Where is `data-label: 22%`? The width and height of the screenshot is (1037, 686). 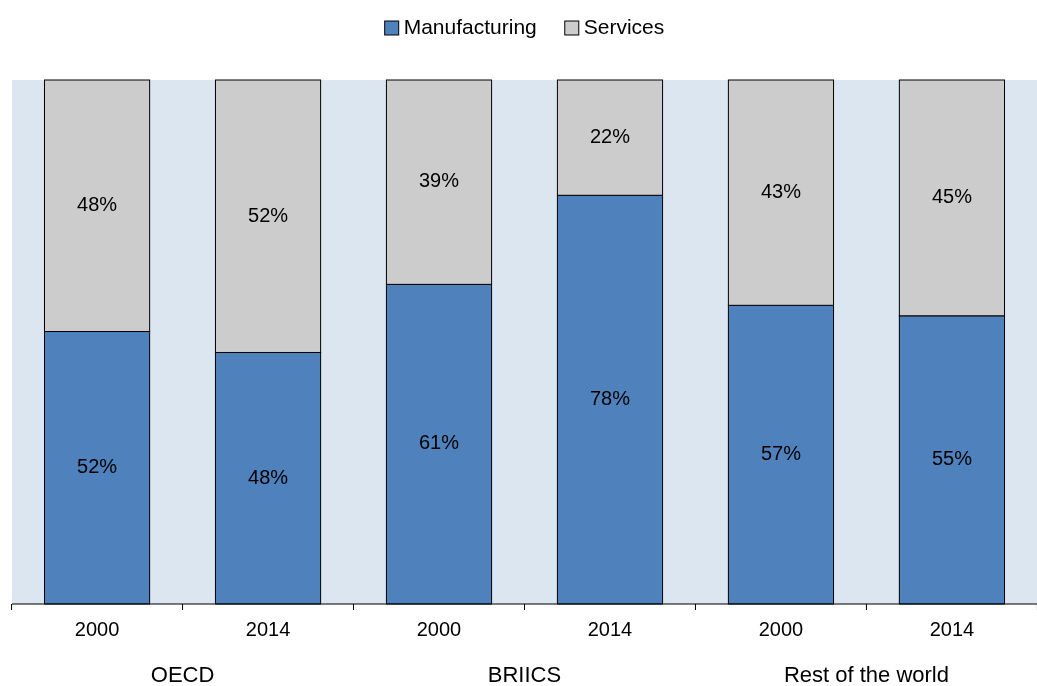 data-label: 22% is located at coordinates (610, 135).